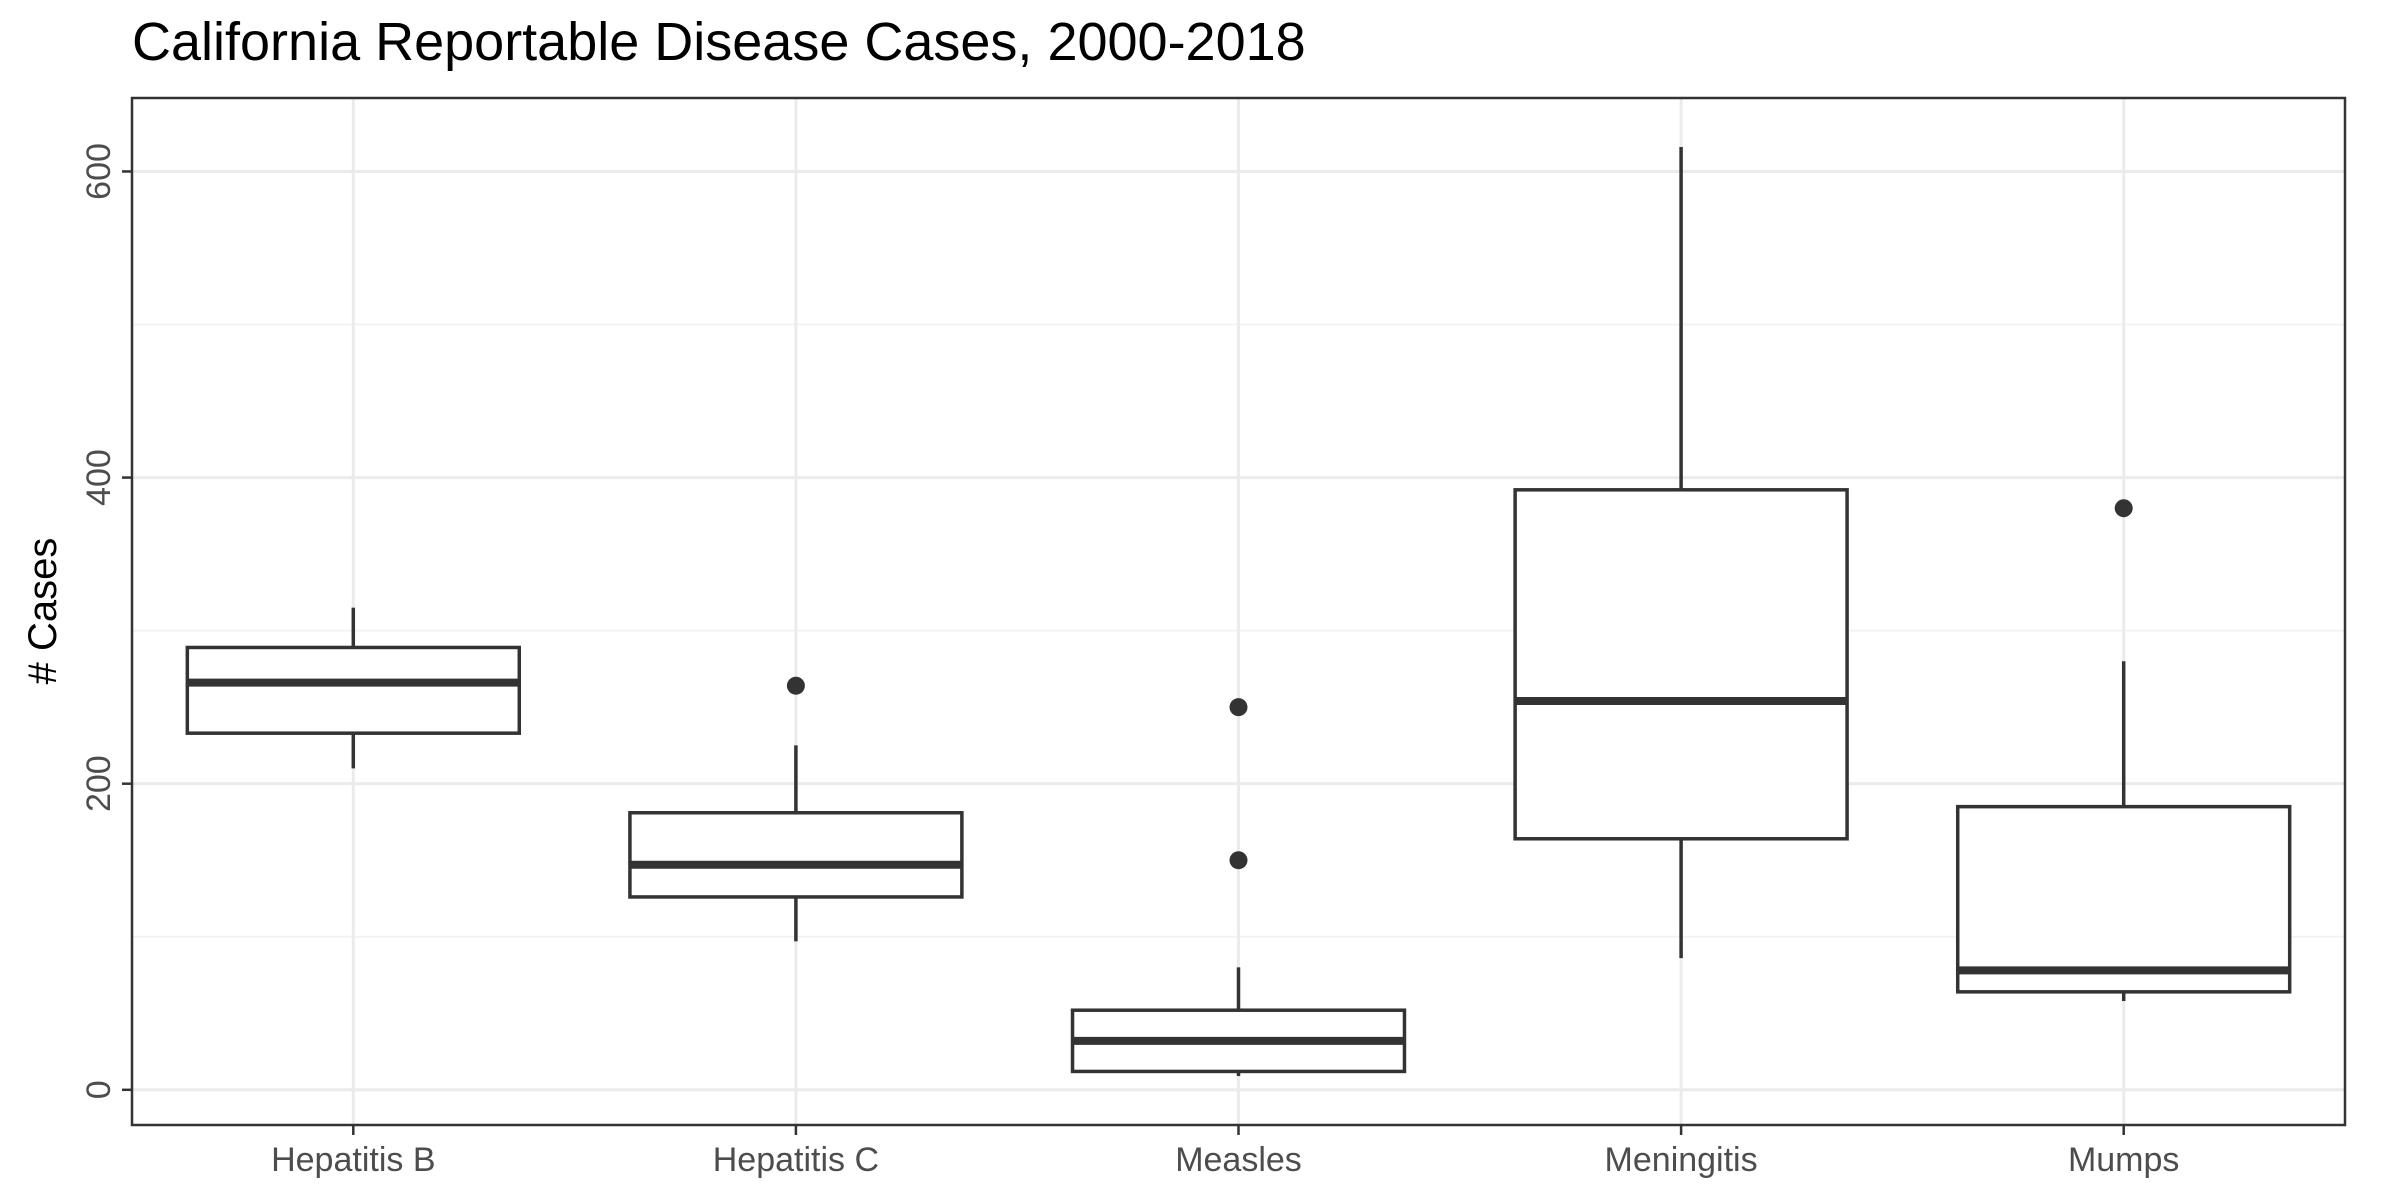 This screenshot has width=2400, height=1200. Describe the element at coordinates (796, 1160) in the screenshot. I see `x-tick-label: Hepatitis C` at that location.